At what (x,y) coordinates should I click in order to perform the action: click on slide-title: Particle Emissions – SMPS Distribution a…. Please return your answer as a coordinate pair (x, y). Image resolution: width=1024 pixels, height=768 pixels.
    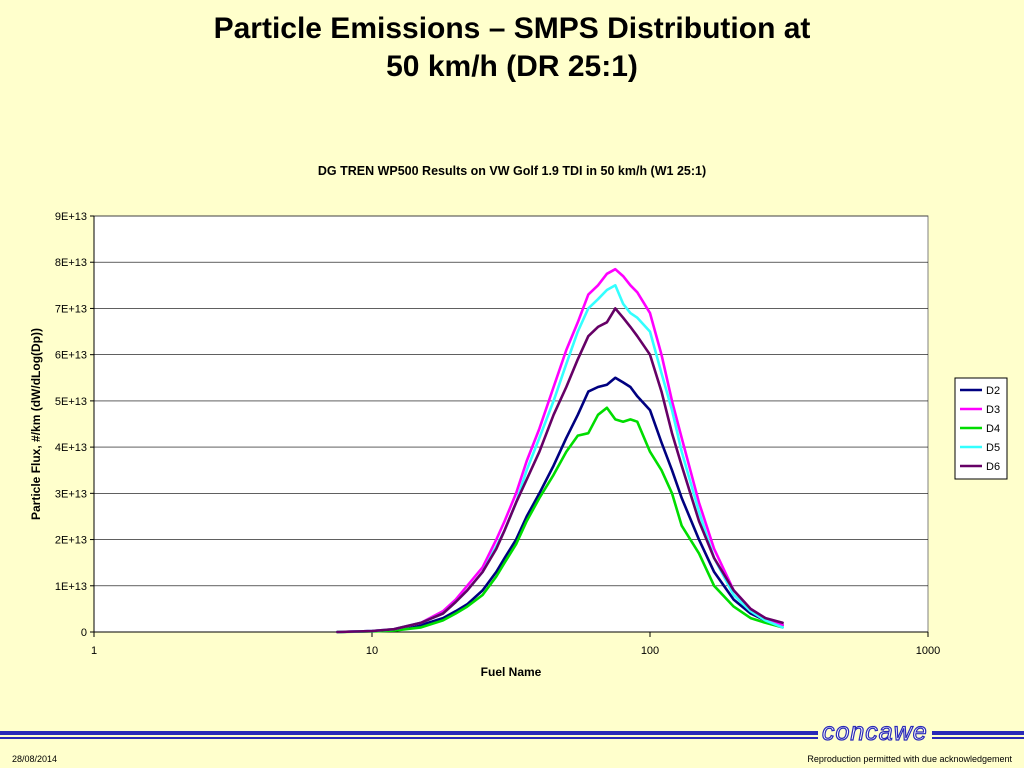
    Looking at the image, I should click on (512, 48).